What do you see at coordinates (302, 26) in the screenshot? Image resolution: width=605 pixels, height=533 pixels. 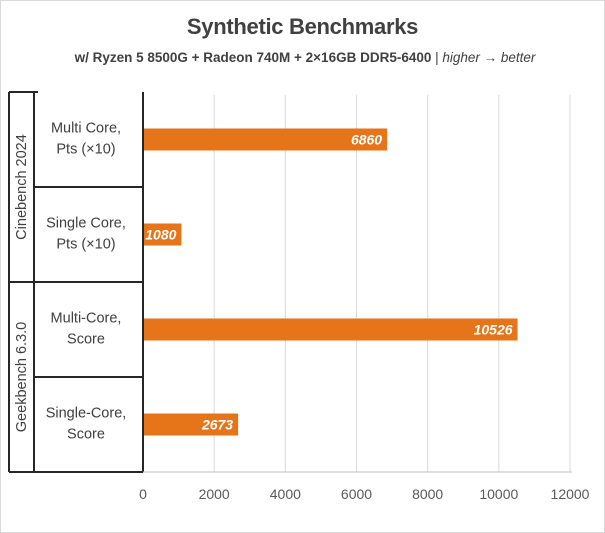 I see `chart-title: Synthetic Benchmarks` at bounding box center [302, 26].